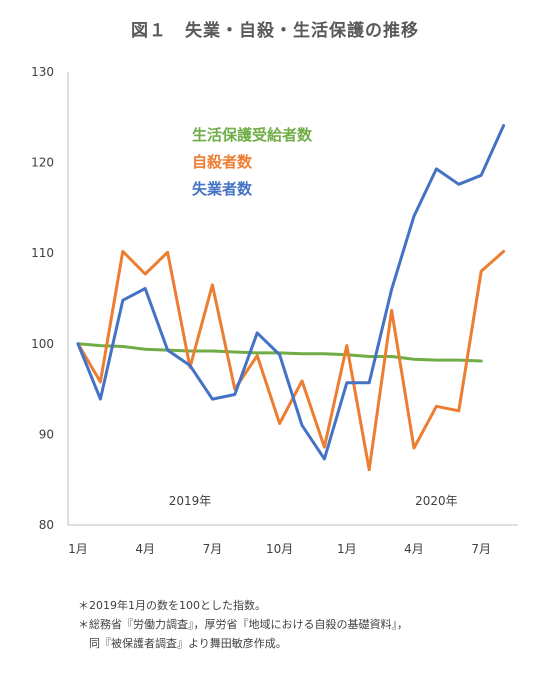 The width and height of the screenshot is (550, 680). Describe the element at coordinates (46, 525) in the screenshot. I see `y-tick-label: 80` at that location.